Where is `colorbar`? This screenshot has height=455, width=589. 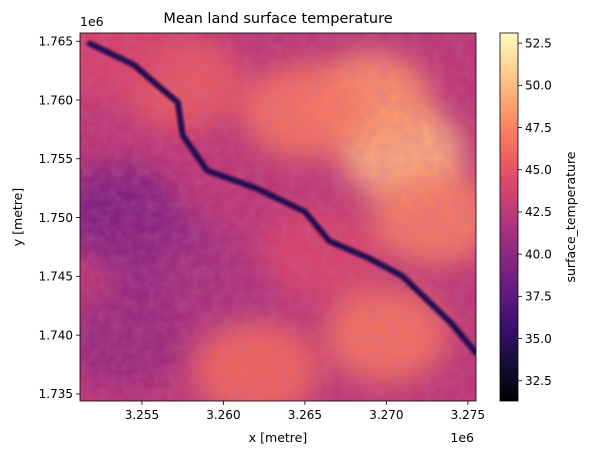
colorbar is located at coordinates (509, 217).